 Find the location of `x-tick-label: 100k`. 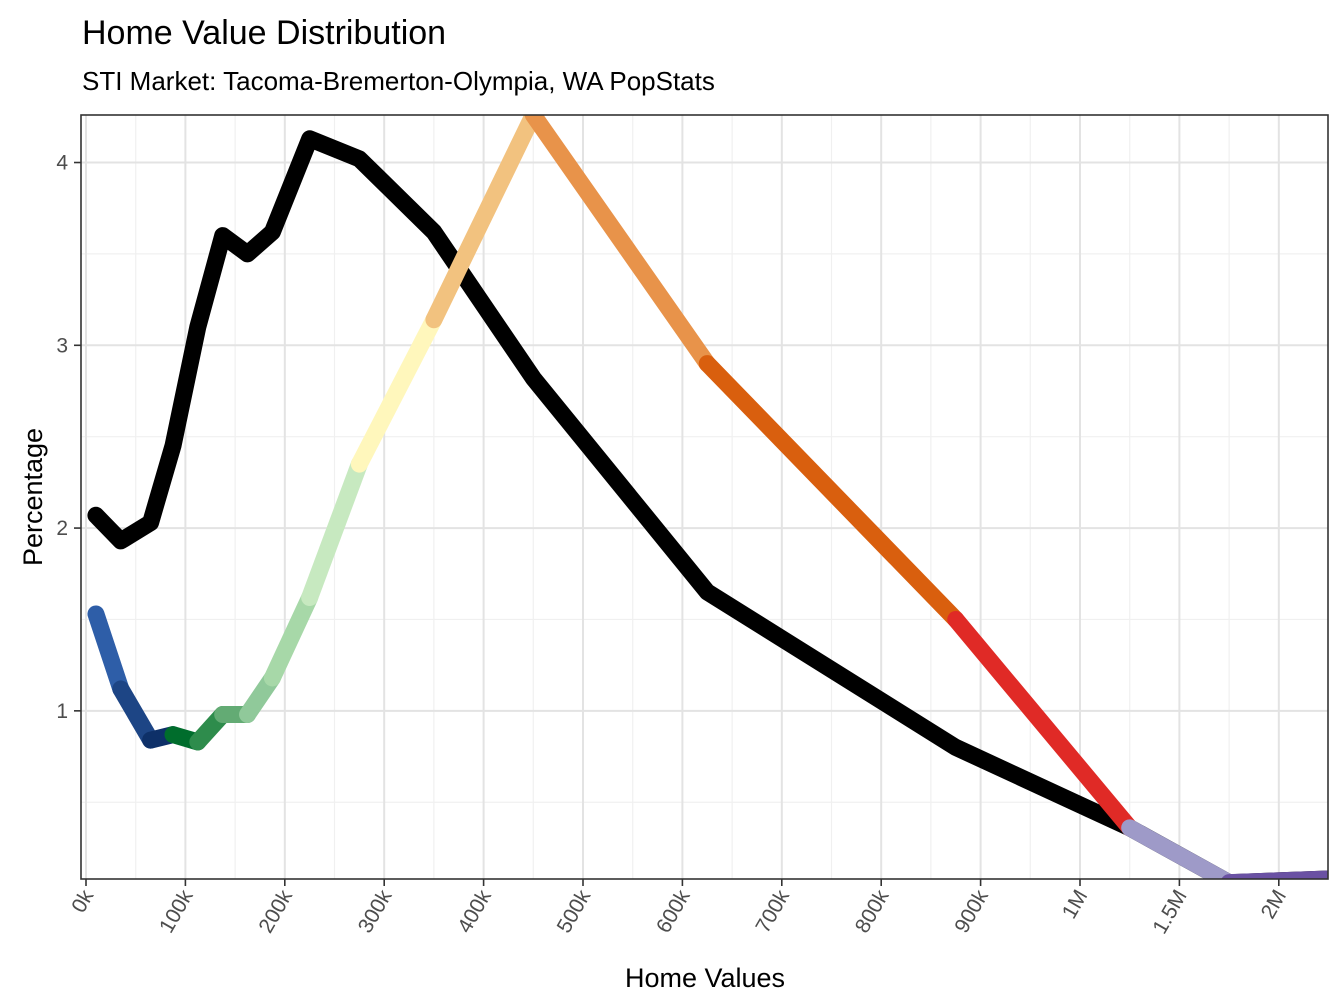

x-tick-label: 100k is located at coordinates (176, 911).